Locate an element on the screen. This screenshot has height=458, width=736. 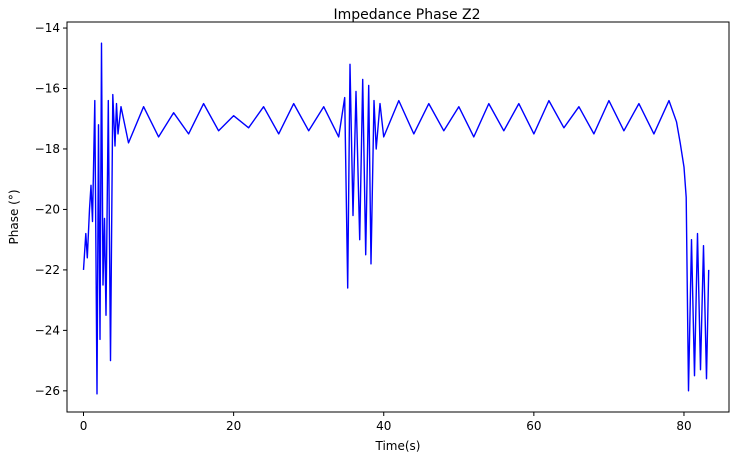
y-tick-label: −26 is located at coordinates (47, 391).